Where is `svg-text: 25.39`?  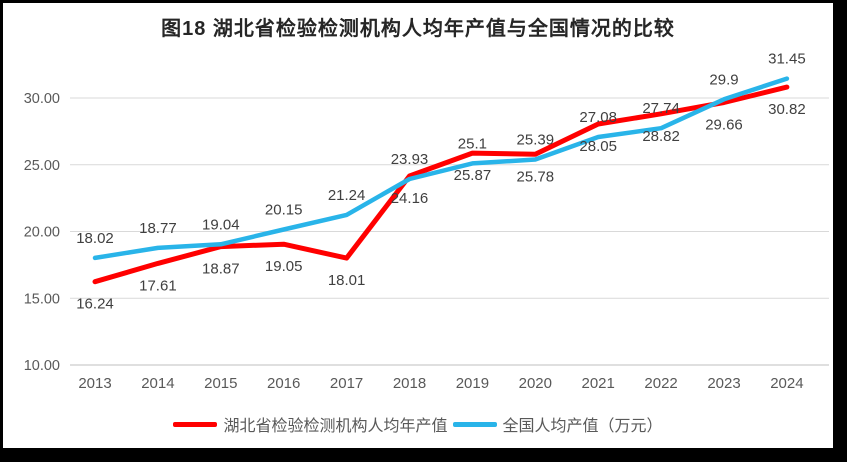
svg-text: 25.39 is located at coordinates (536, 140).